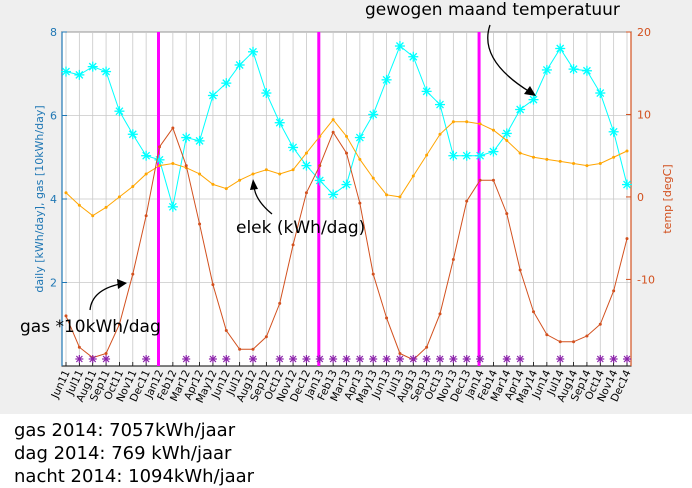  What do you see at coordinates (39, 198) in the screenshot?
I see `left-axis-label: daily [kWh/day], gas [10kWh/day]` at bounding box center [39, 198].